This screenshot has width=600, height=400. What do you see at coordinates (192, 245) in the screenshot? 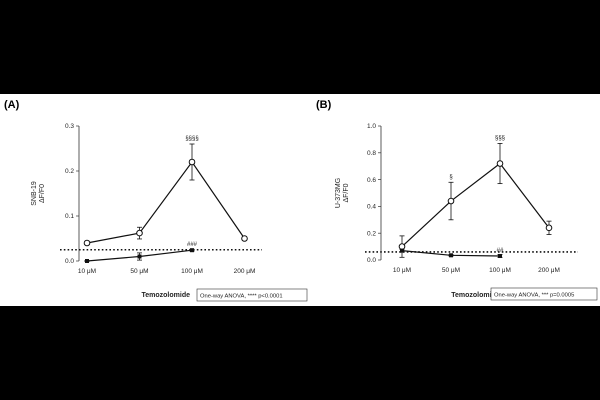
I see `panel-a-significance-annotation: ###` at bounding box center [192, 245].